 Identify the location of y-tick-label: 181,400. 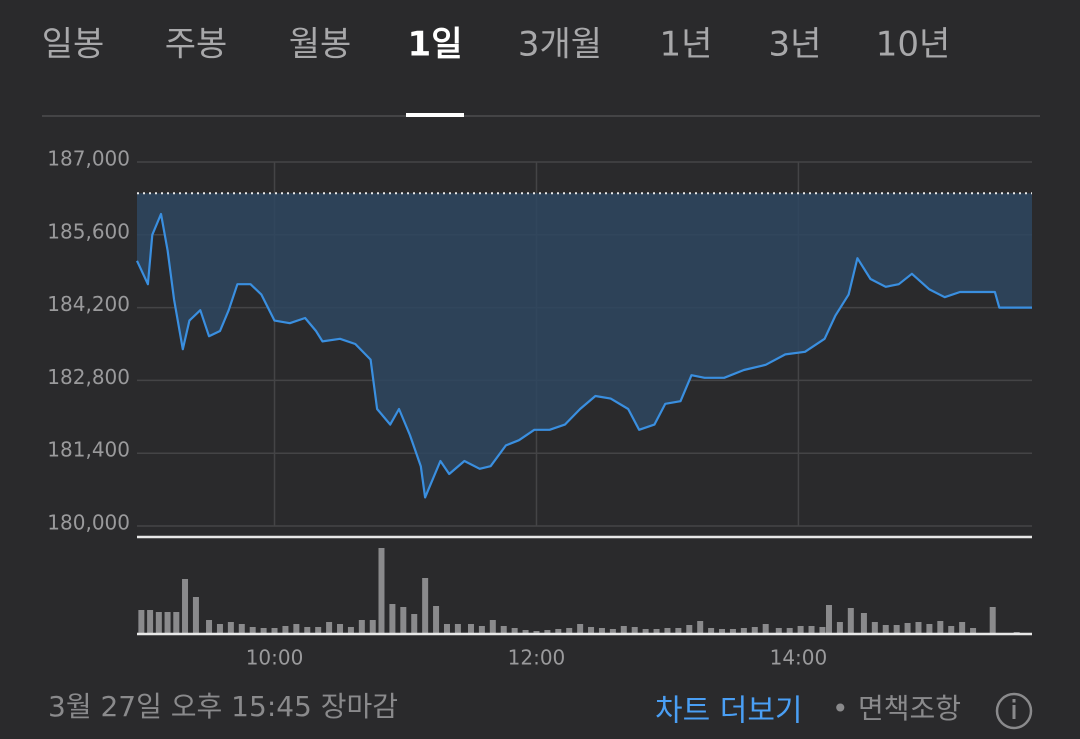
(88, 450).